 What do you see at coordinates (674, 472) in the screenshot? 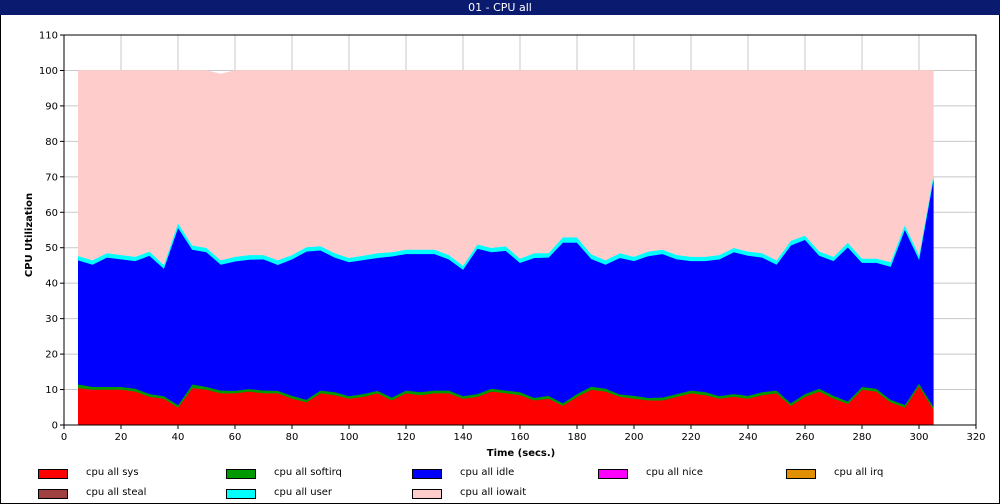
I see `legend-label: cpu all nice` at bounding box center [674, 472].